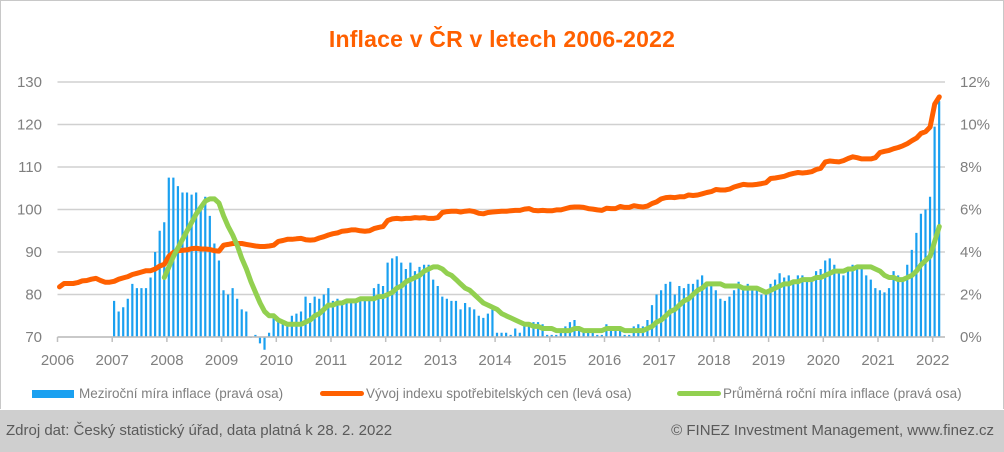  What do you see at coordinates (842, 393) in the screenshot?
I see `legend-label-avg: Průměrná roční míra inflace (pravá osa)` at bounding box center [842, 393].